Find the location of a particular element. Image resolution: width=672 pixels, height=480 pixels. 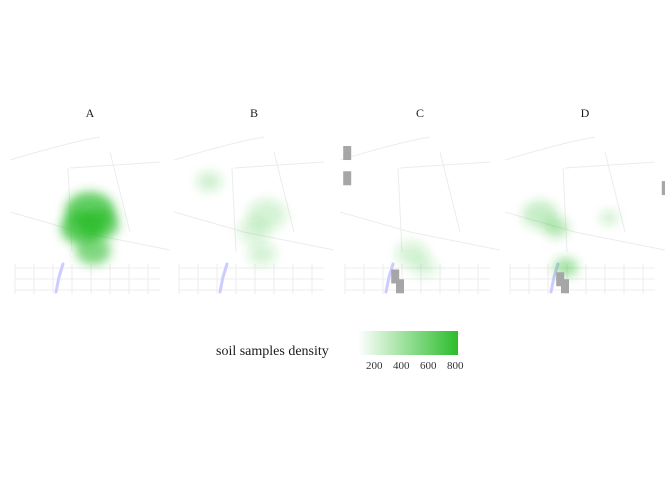

legend-tick: 600 is located at coordinates (428, 366).